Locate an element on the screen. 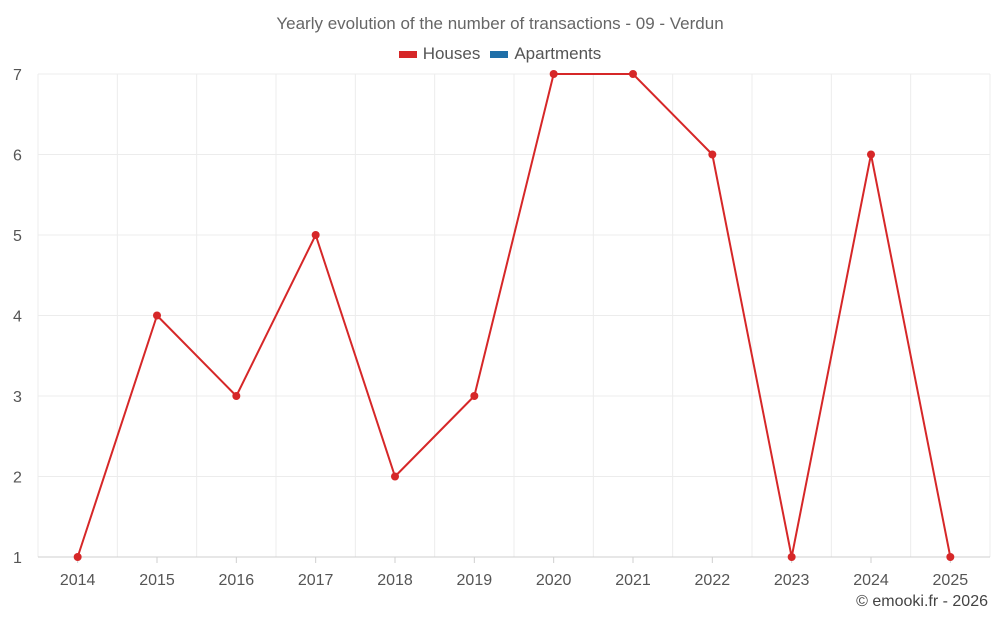 This screenshot has height=625, width=1000. x-tick-label: 2018 is located at coordinates (395, 580).